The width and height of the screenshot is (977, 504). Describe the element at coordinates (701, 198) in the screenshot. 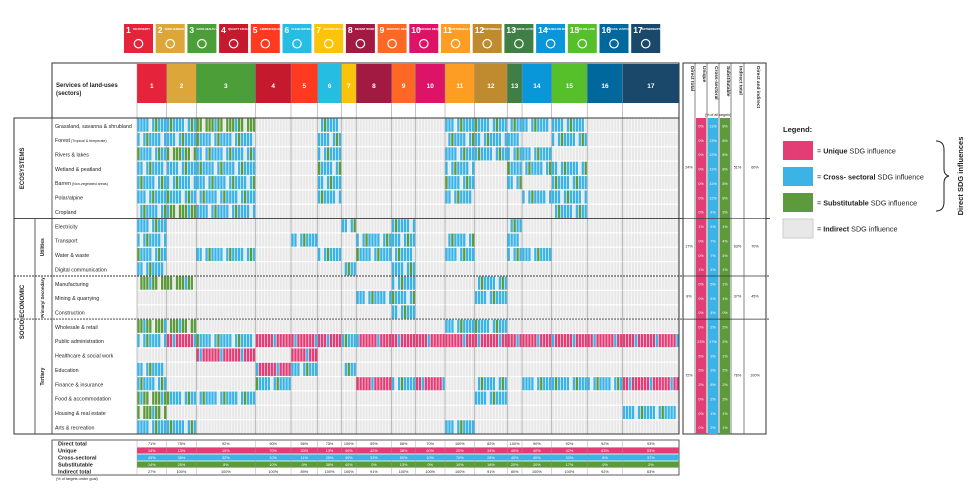

I see `unique-share: 0%` at that location.